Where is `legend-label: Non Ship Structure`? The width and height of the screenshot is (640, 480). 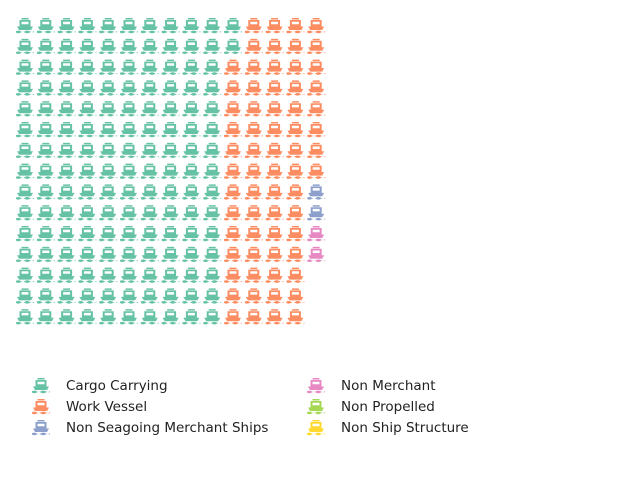
legend-label: Non Ship Structure is located at coordinates (405, 428).